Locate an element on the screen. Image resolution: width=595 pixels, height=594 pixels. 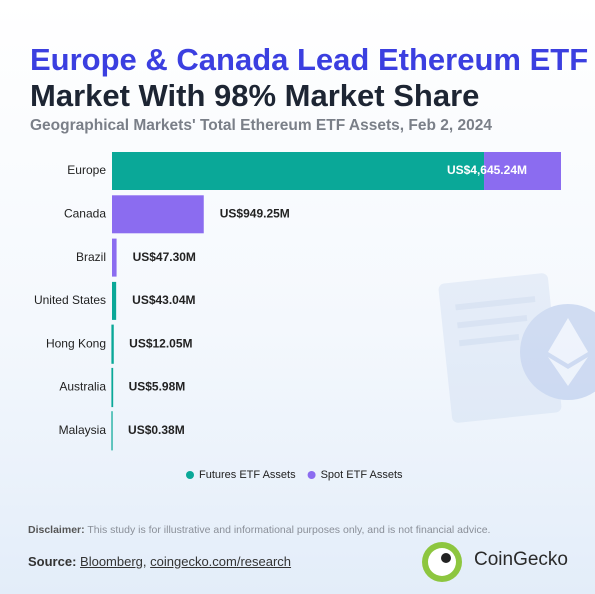
brand: CoinGecko is located at coordinates (521, 559).